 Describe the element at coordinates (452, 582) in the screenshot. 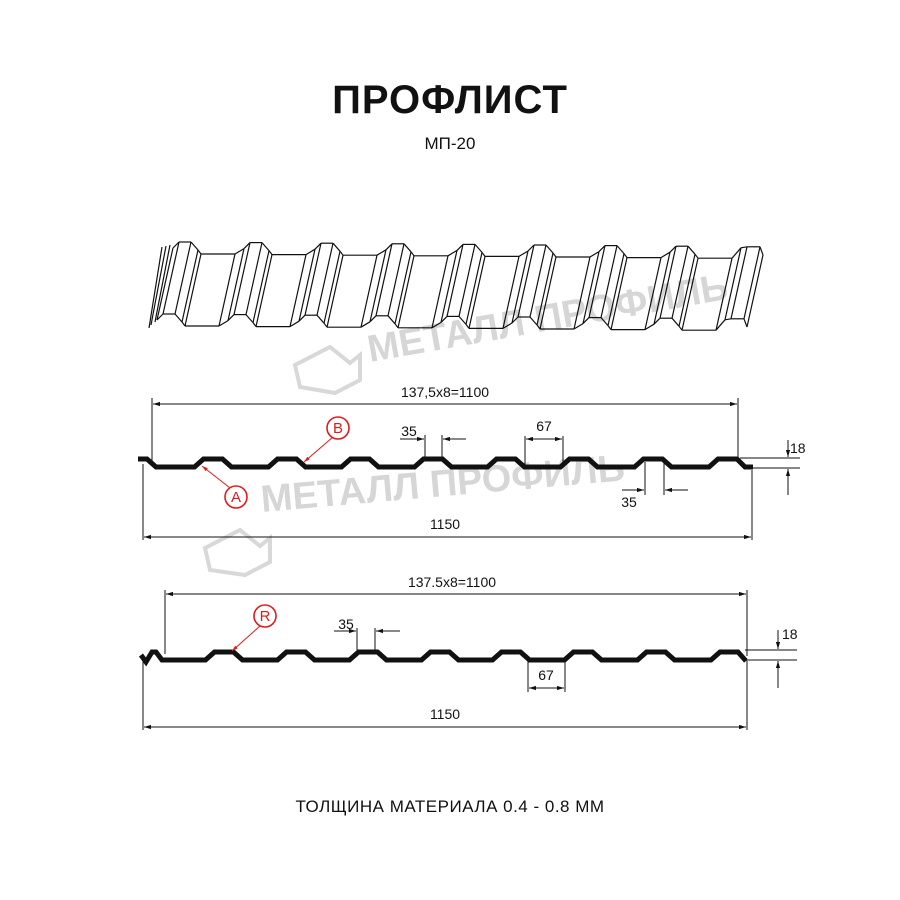

I see `dimension-pitch-label: 137.5x8=1100` at that location.